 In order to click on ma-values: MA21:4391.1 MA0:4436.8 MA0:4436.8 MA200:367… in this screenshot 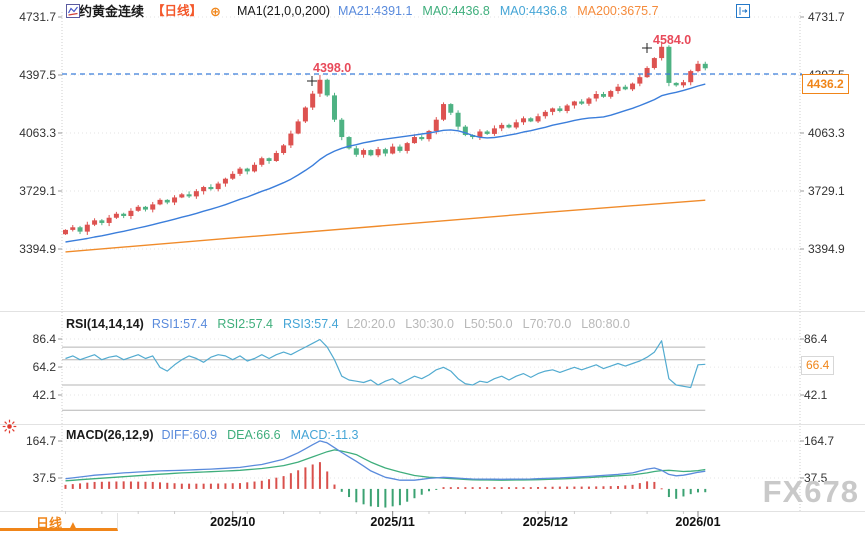, I will do `click(498, 11)`.